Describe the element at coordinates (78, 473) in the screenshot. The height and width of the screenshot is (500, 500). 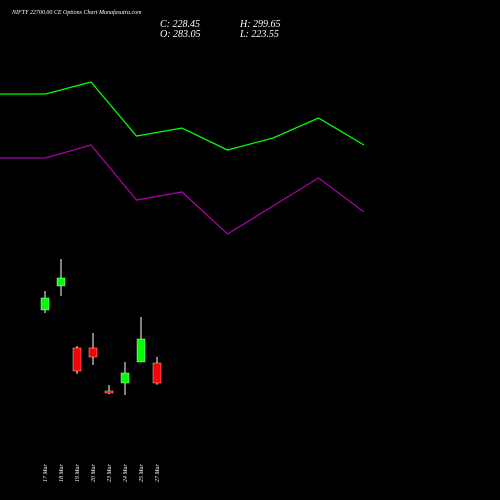
I see `x-tick-label: 19 Mar` at that location.